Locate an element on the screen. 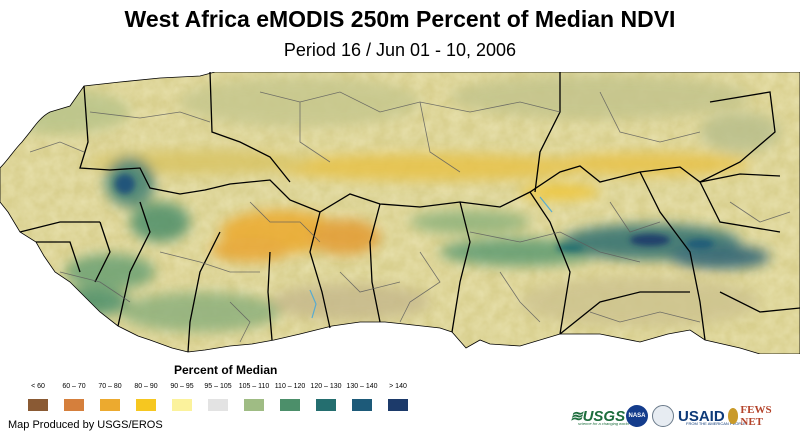  legend-class-label: 95 – 105 is located at coordinates (218, 386).